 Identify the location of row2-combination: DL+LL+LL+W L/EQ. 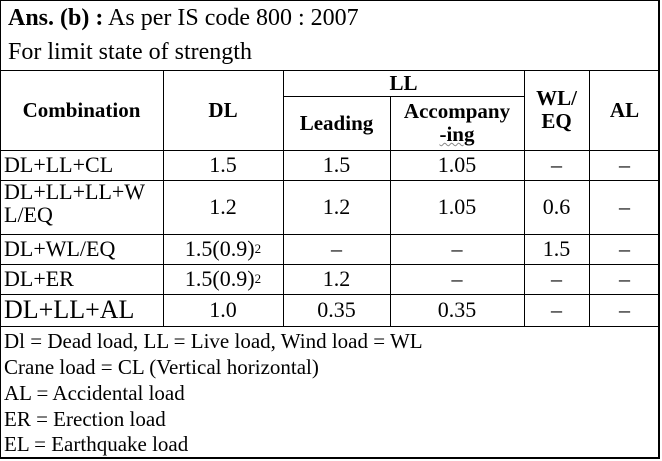
(81, 207).